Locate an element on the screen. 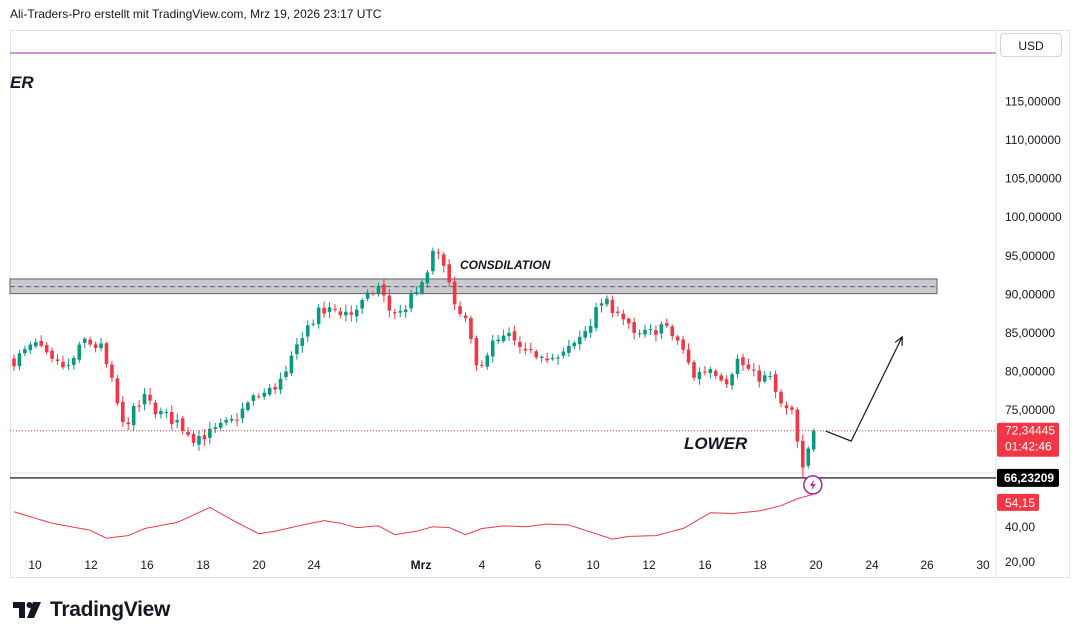 Image resolution: width=1080 pixels, height=639 pixels. price-tick-label: 75,00000 is located at coordinates (1030, 410).